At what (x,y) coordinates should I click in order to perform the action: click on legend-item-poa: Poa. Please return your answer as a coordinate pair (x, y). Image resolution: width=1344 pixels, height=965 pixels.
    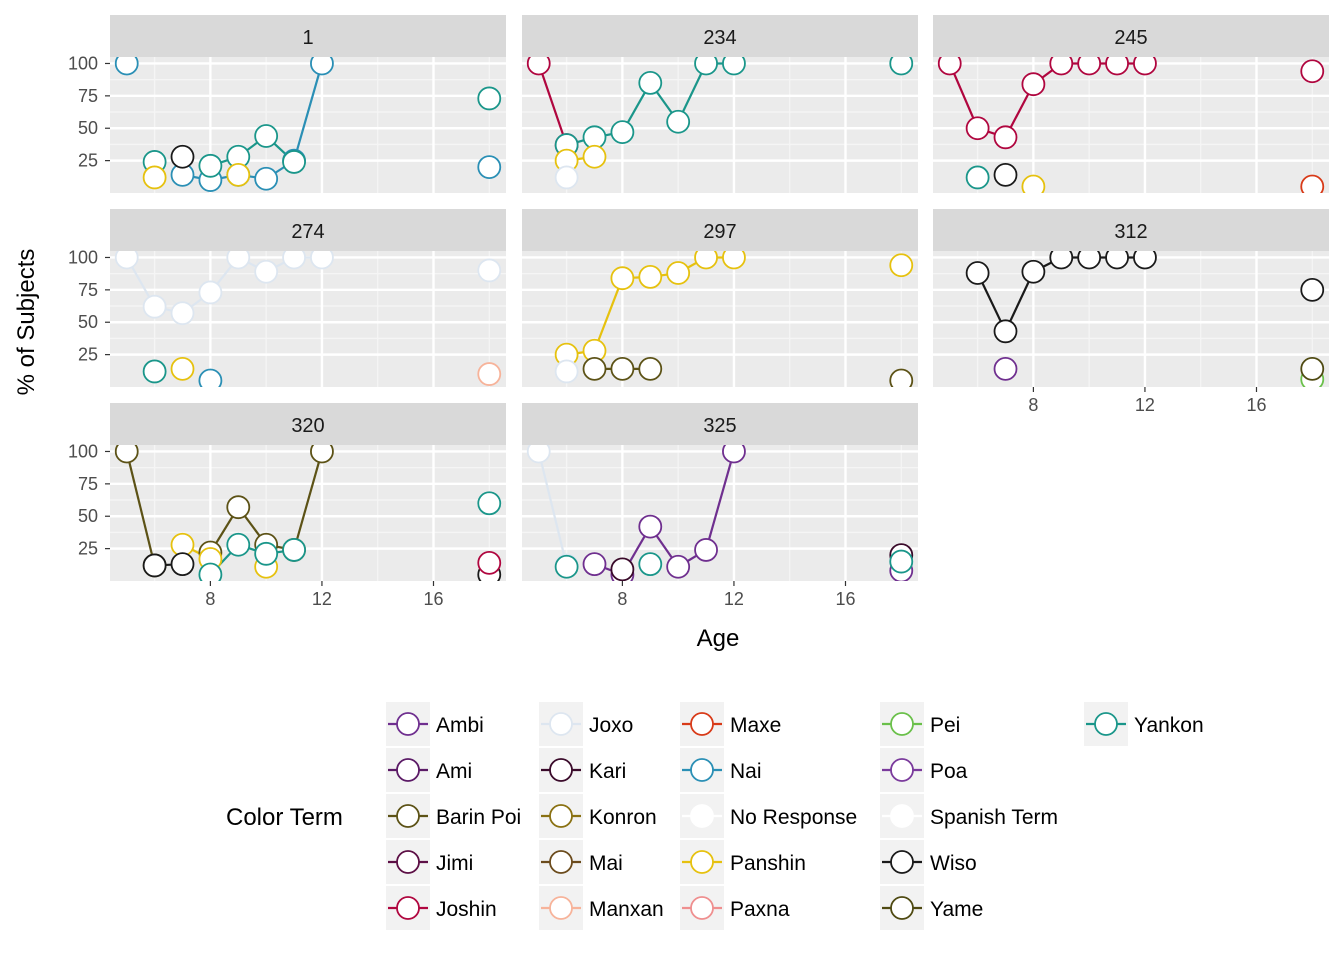
    Looking at the image, I should click on (924, 770).